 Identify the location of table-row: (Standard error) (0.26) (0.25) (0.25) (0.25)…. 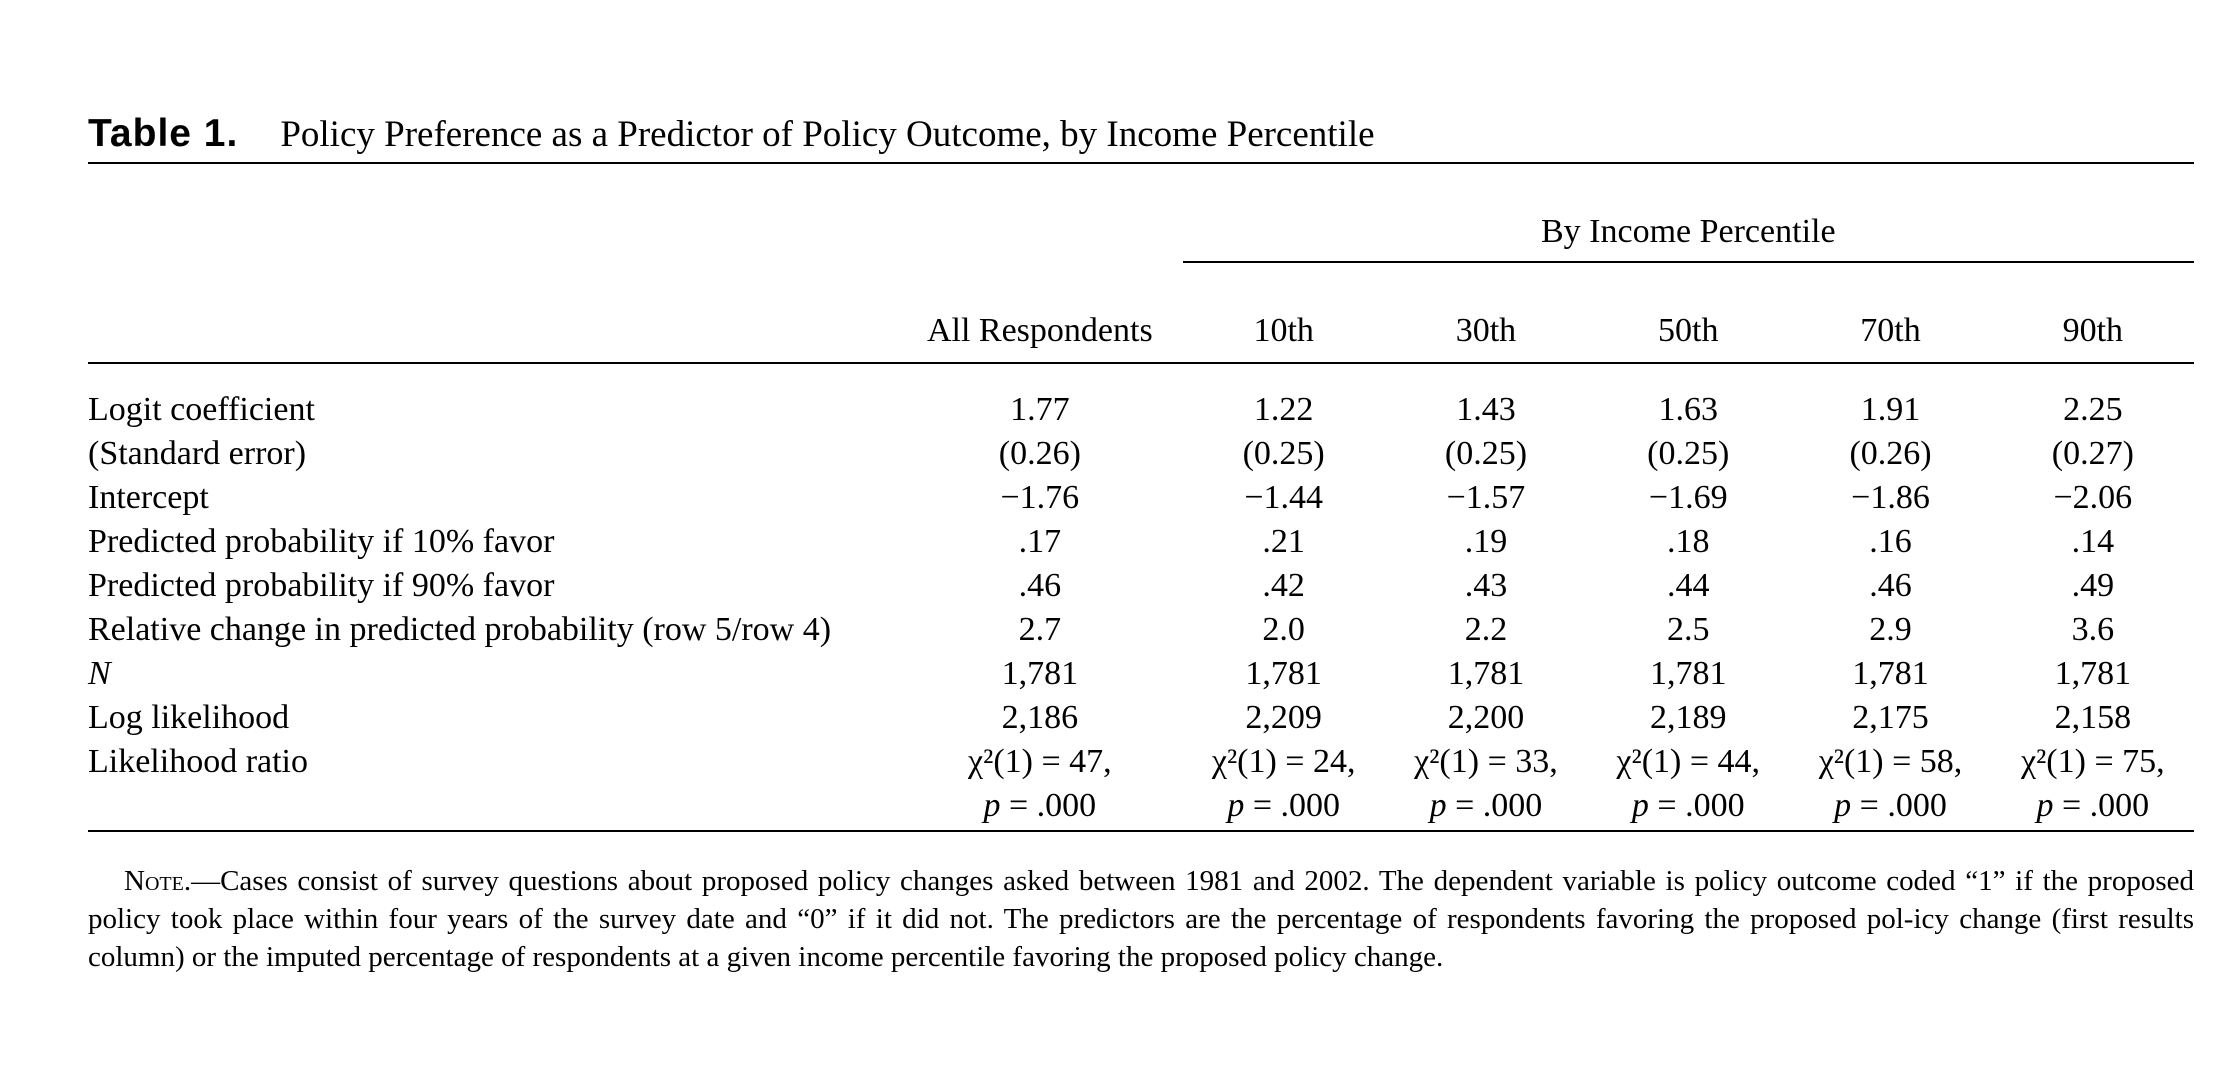
(1141, 454).